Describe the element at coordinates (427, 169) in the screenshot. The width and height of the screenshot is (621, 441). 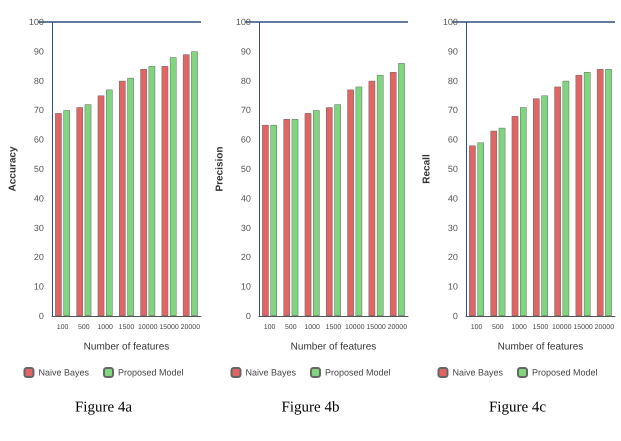
I see `y-axis-title: Recall` at that location.